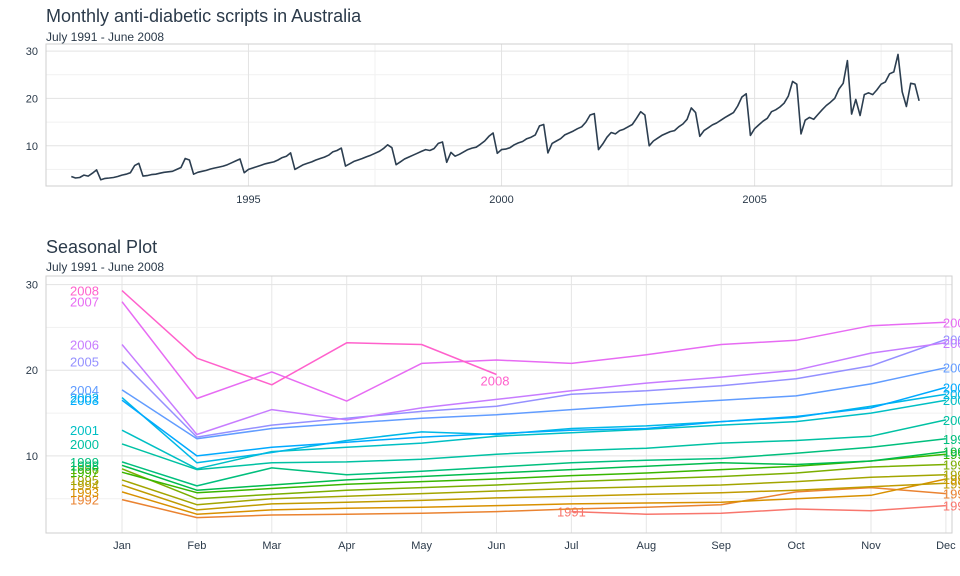 The width and height of the screenshot is (960, 576). I want to click on series-label-end: 2000, so click(951, 420).